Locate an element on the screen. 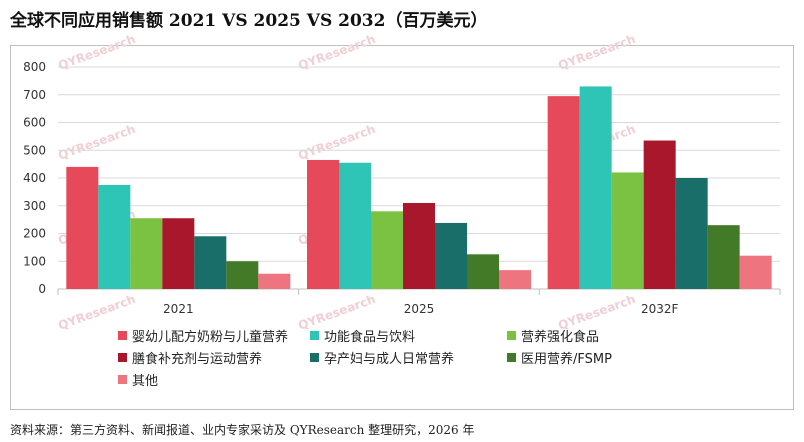 Image resolution: width=804 pixels, height=442 pixels. x-axis-ticks: 2021 2025 2032F is located at coordinates (420, 309).